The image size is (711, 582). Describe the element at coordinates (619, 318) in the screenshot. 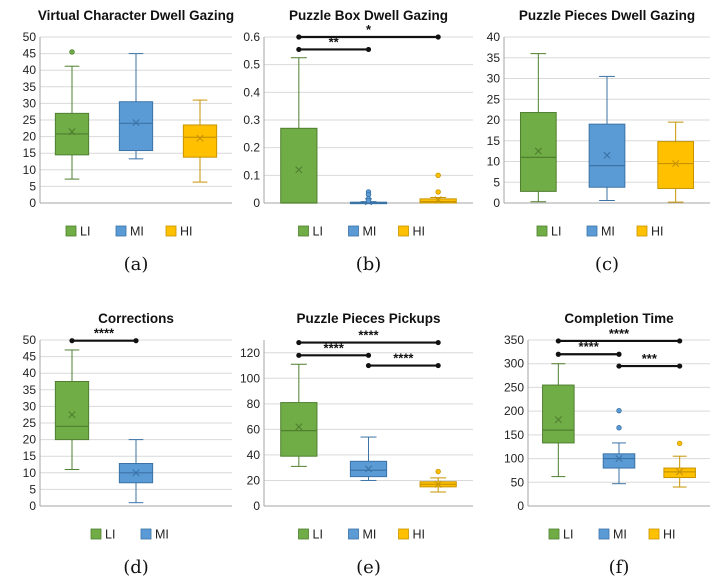

I see `chart-title: Completion Time` at that location.